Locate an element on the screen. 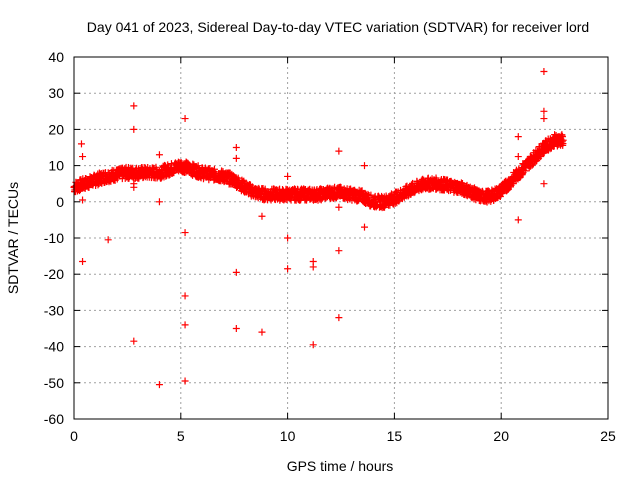  x-tick-label: 25 is located at coordinates (608, 436).